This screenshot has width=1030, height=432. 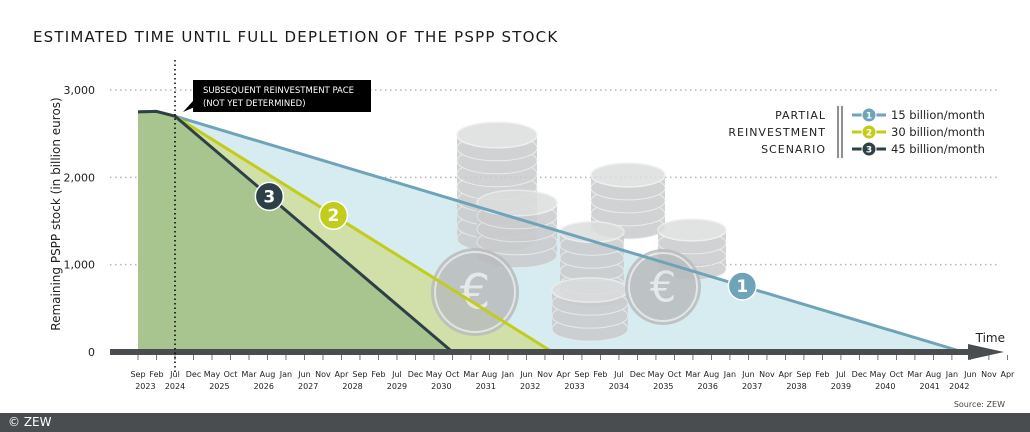 What do you see at coordinates (515, 422) in the screenshot?
I see `footer-bar: © ZEW` at bounding box center [515, 422].